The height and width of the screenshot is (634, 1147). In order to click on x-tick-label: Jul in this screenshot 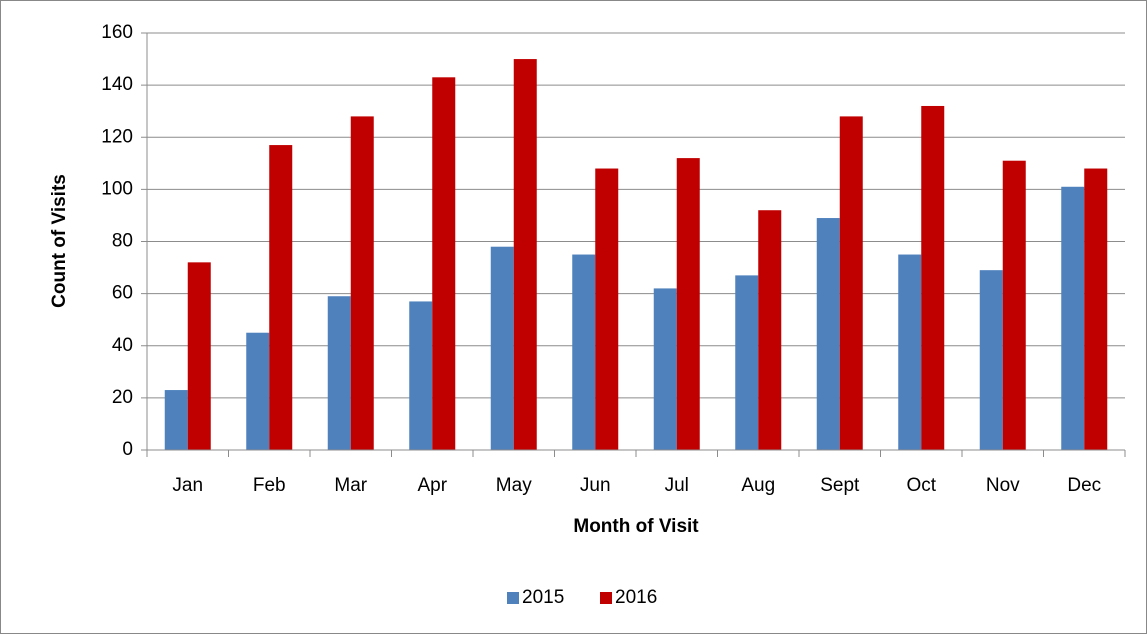, I will do `click(677, 485)`.